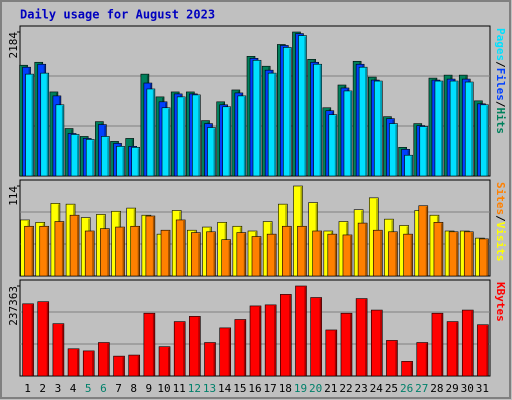 The image size is (512, 400). I want to click on x-tick-label: 5, so click(88, 388).